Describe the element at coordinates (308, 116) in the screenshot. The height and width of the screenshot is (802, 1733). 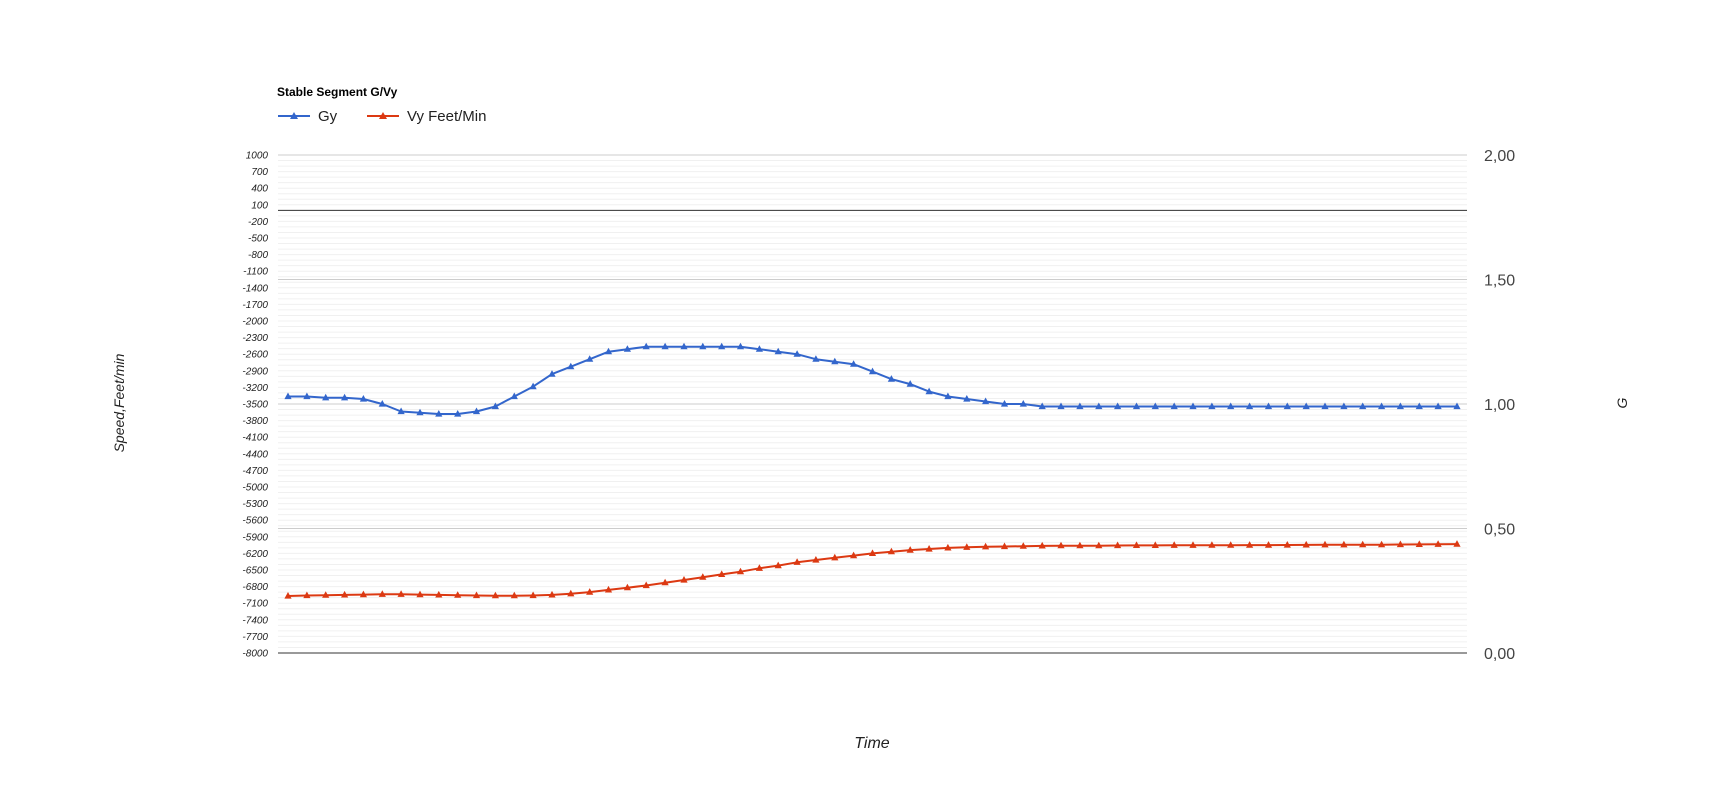
I see `legend-item-gy: Gy` at that location.